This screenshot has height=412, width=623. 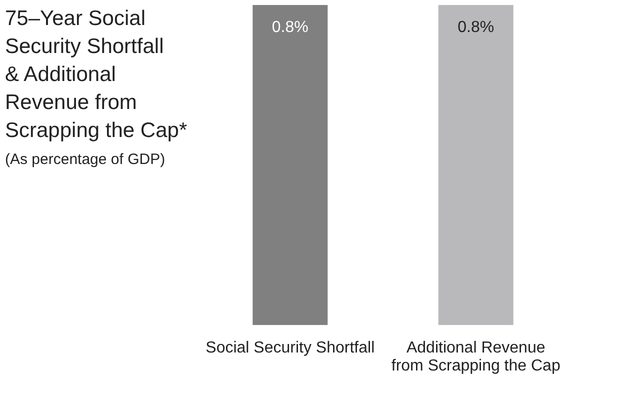 What do you see at coordinates (85, 159) in the screenshot?
I see `text: (As percentage of GDP)` at bounding box center [85, 159].